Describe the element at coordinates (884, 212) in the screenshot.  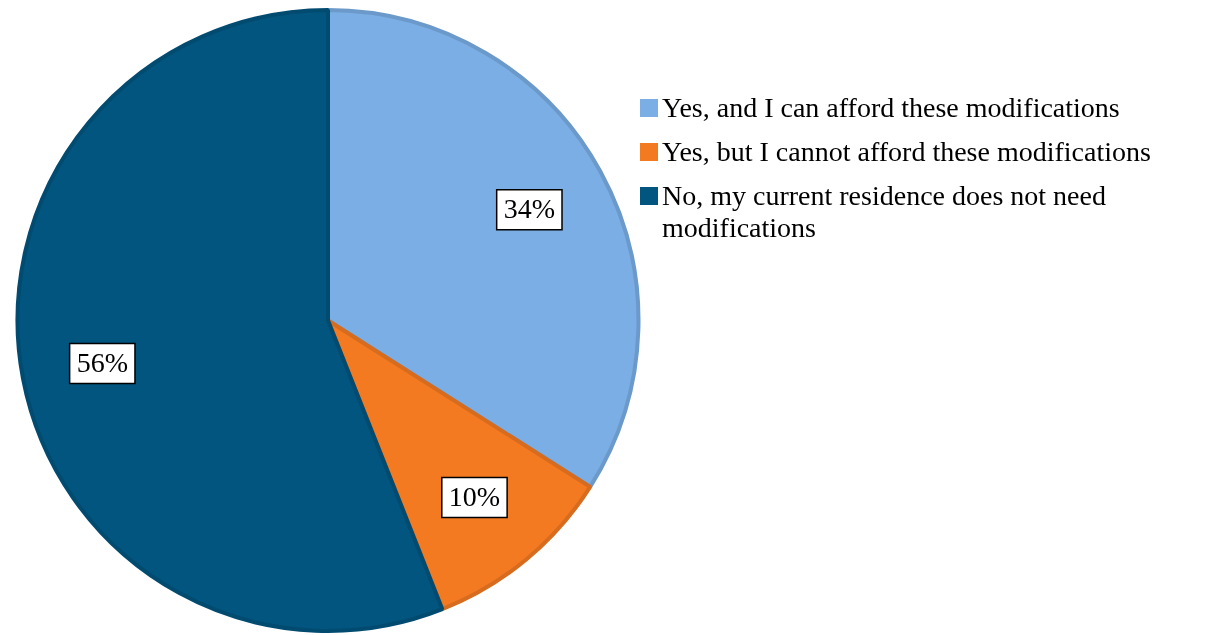
I see `legend-label: No, my current residence does not need modifications` at that location.